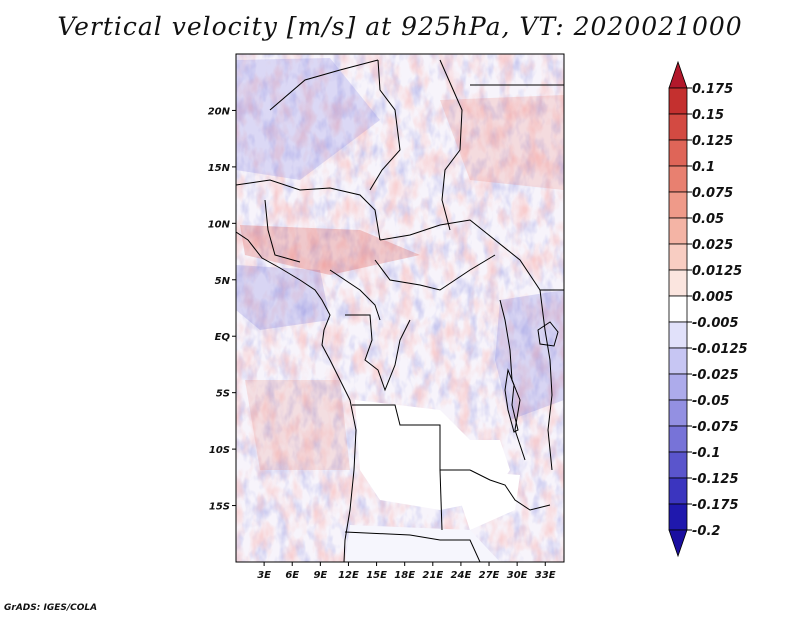  I want to click on colorbar-label-11: -0.025, so click(715, 375).